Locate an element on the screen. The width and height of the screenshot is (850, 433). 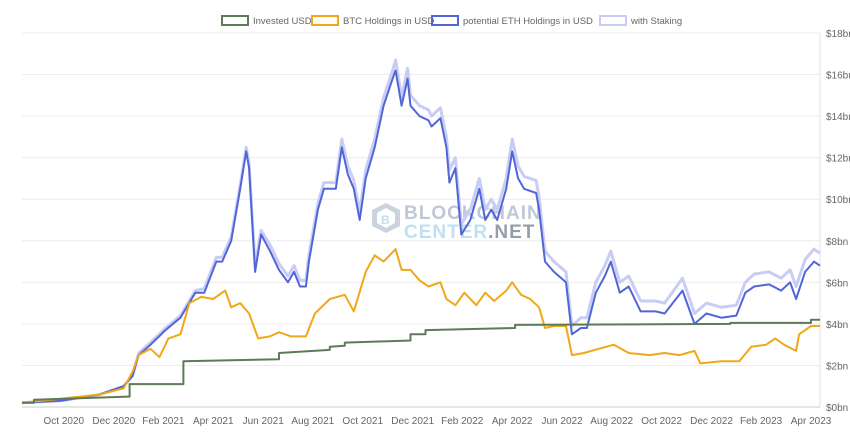
x-tick-label: Dec 2021 is located at coordinates (412, 421).